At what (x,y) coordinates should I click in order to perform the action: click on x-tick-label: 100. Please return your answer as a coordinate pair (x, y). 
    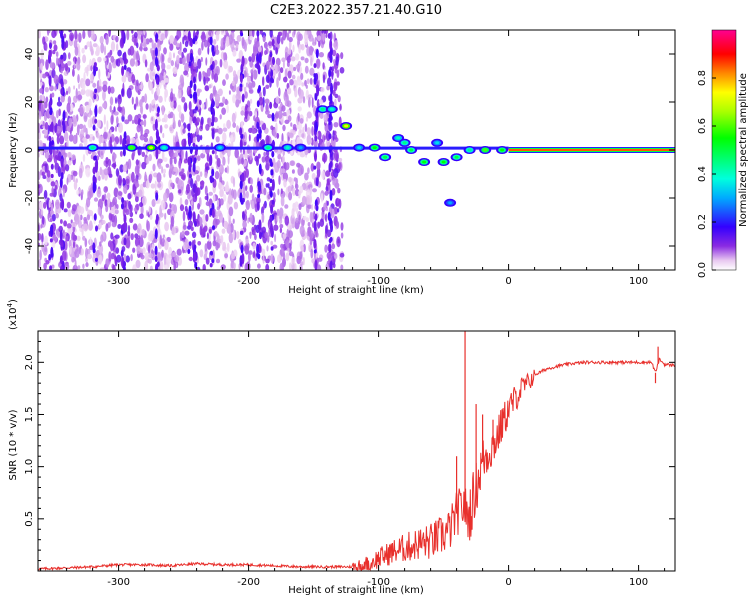
    Looking at the image, I should click on (638, 582).